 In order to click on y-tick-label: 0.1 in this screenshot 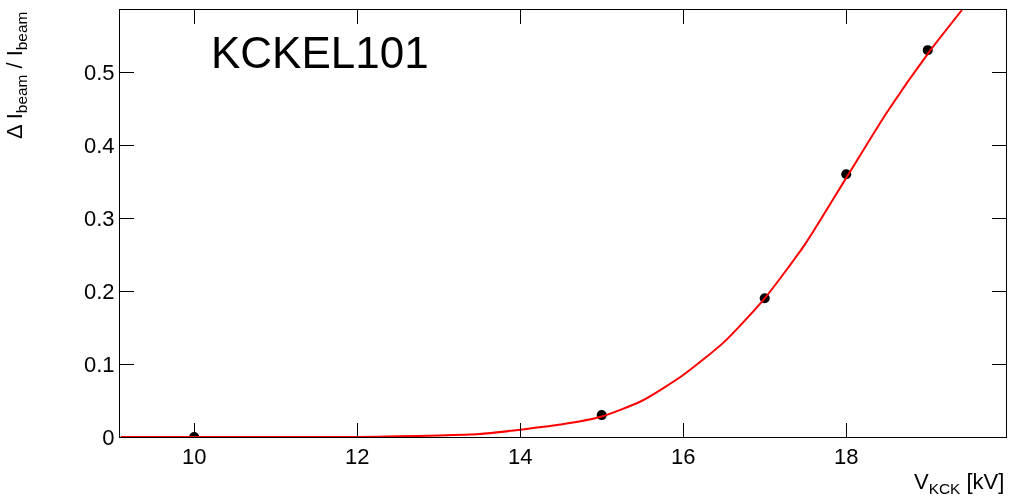, I will do `click(99, 364)`.